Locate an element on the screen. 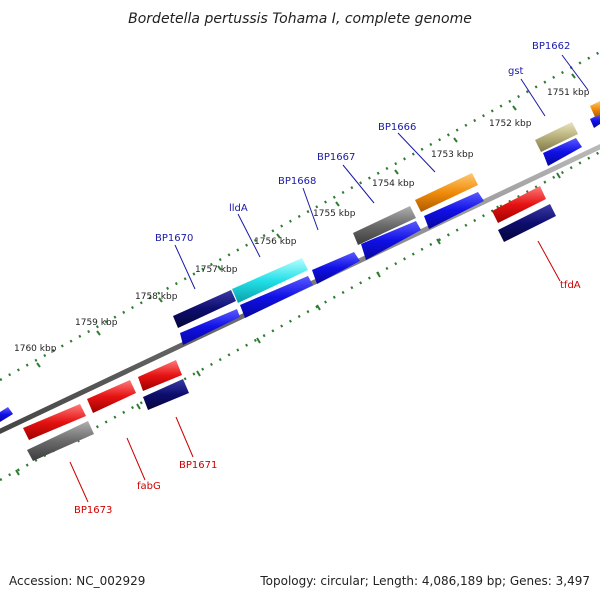  tick-label: 1753 kbp is located at coordinates (452, 155).